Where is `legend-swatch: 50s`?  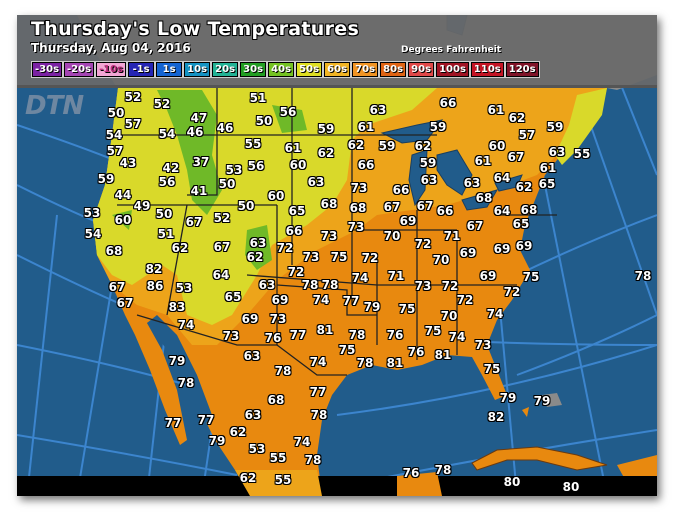
legend-swatch: 50s is located at coordinates (309, 69).